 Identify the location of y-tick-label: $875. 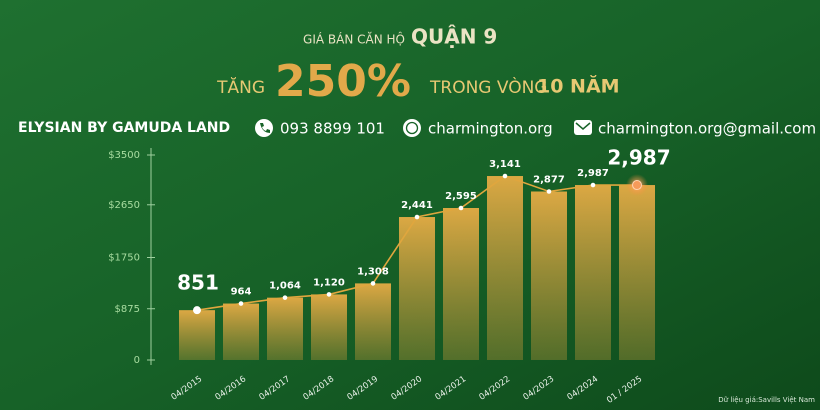
(127, 309).